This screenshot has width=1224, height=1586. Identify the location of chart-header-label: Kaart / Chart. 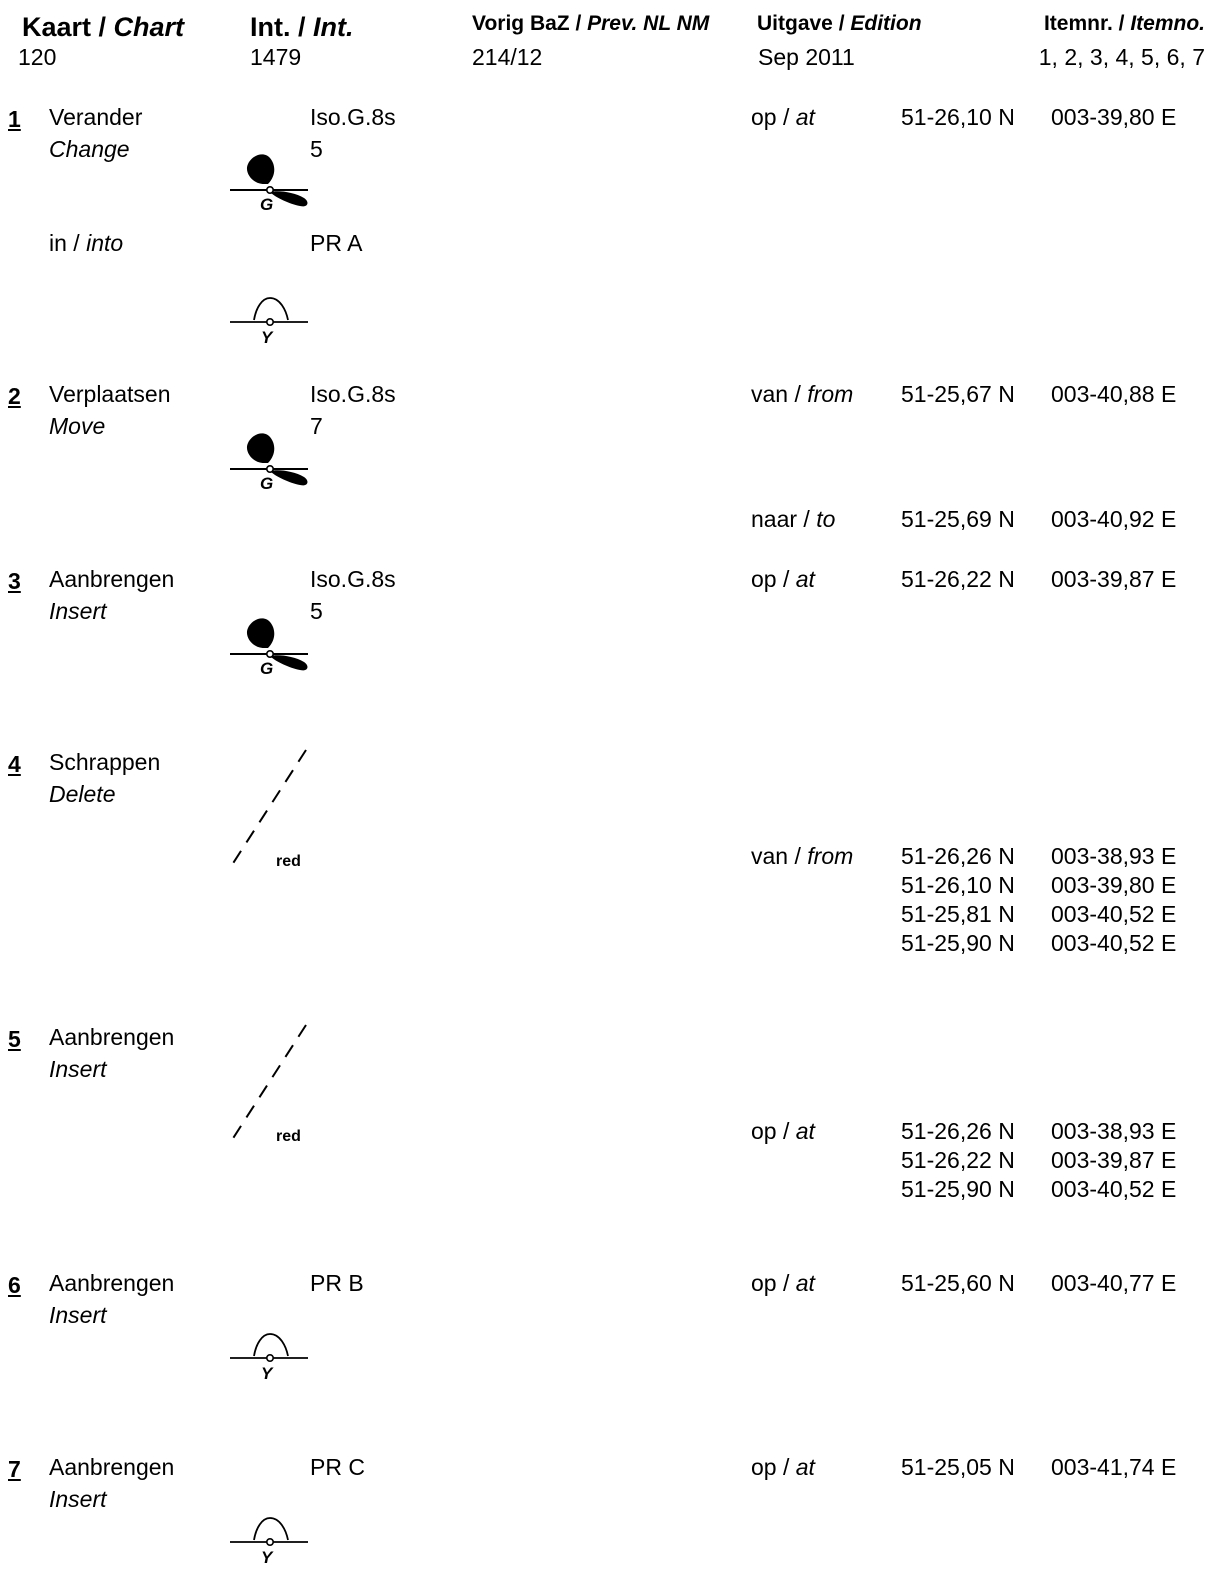
(103, 27).